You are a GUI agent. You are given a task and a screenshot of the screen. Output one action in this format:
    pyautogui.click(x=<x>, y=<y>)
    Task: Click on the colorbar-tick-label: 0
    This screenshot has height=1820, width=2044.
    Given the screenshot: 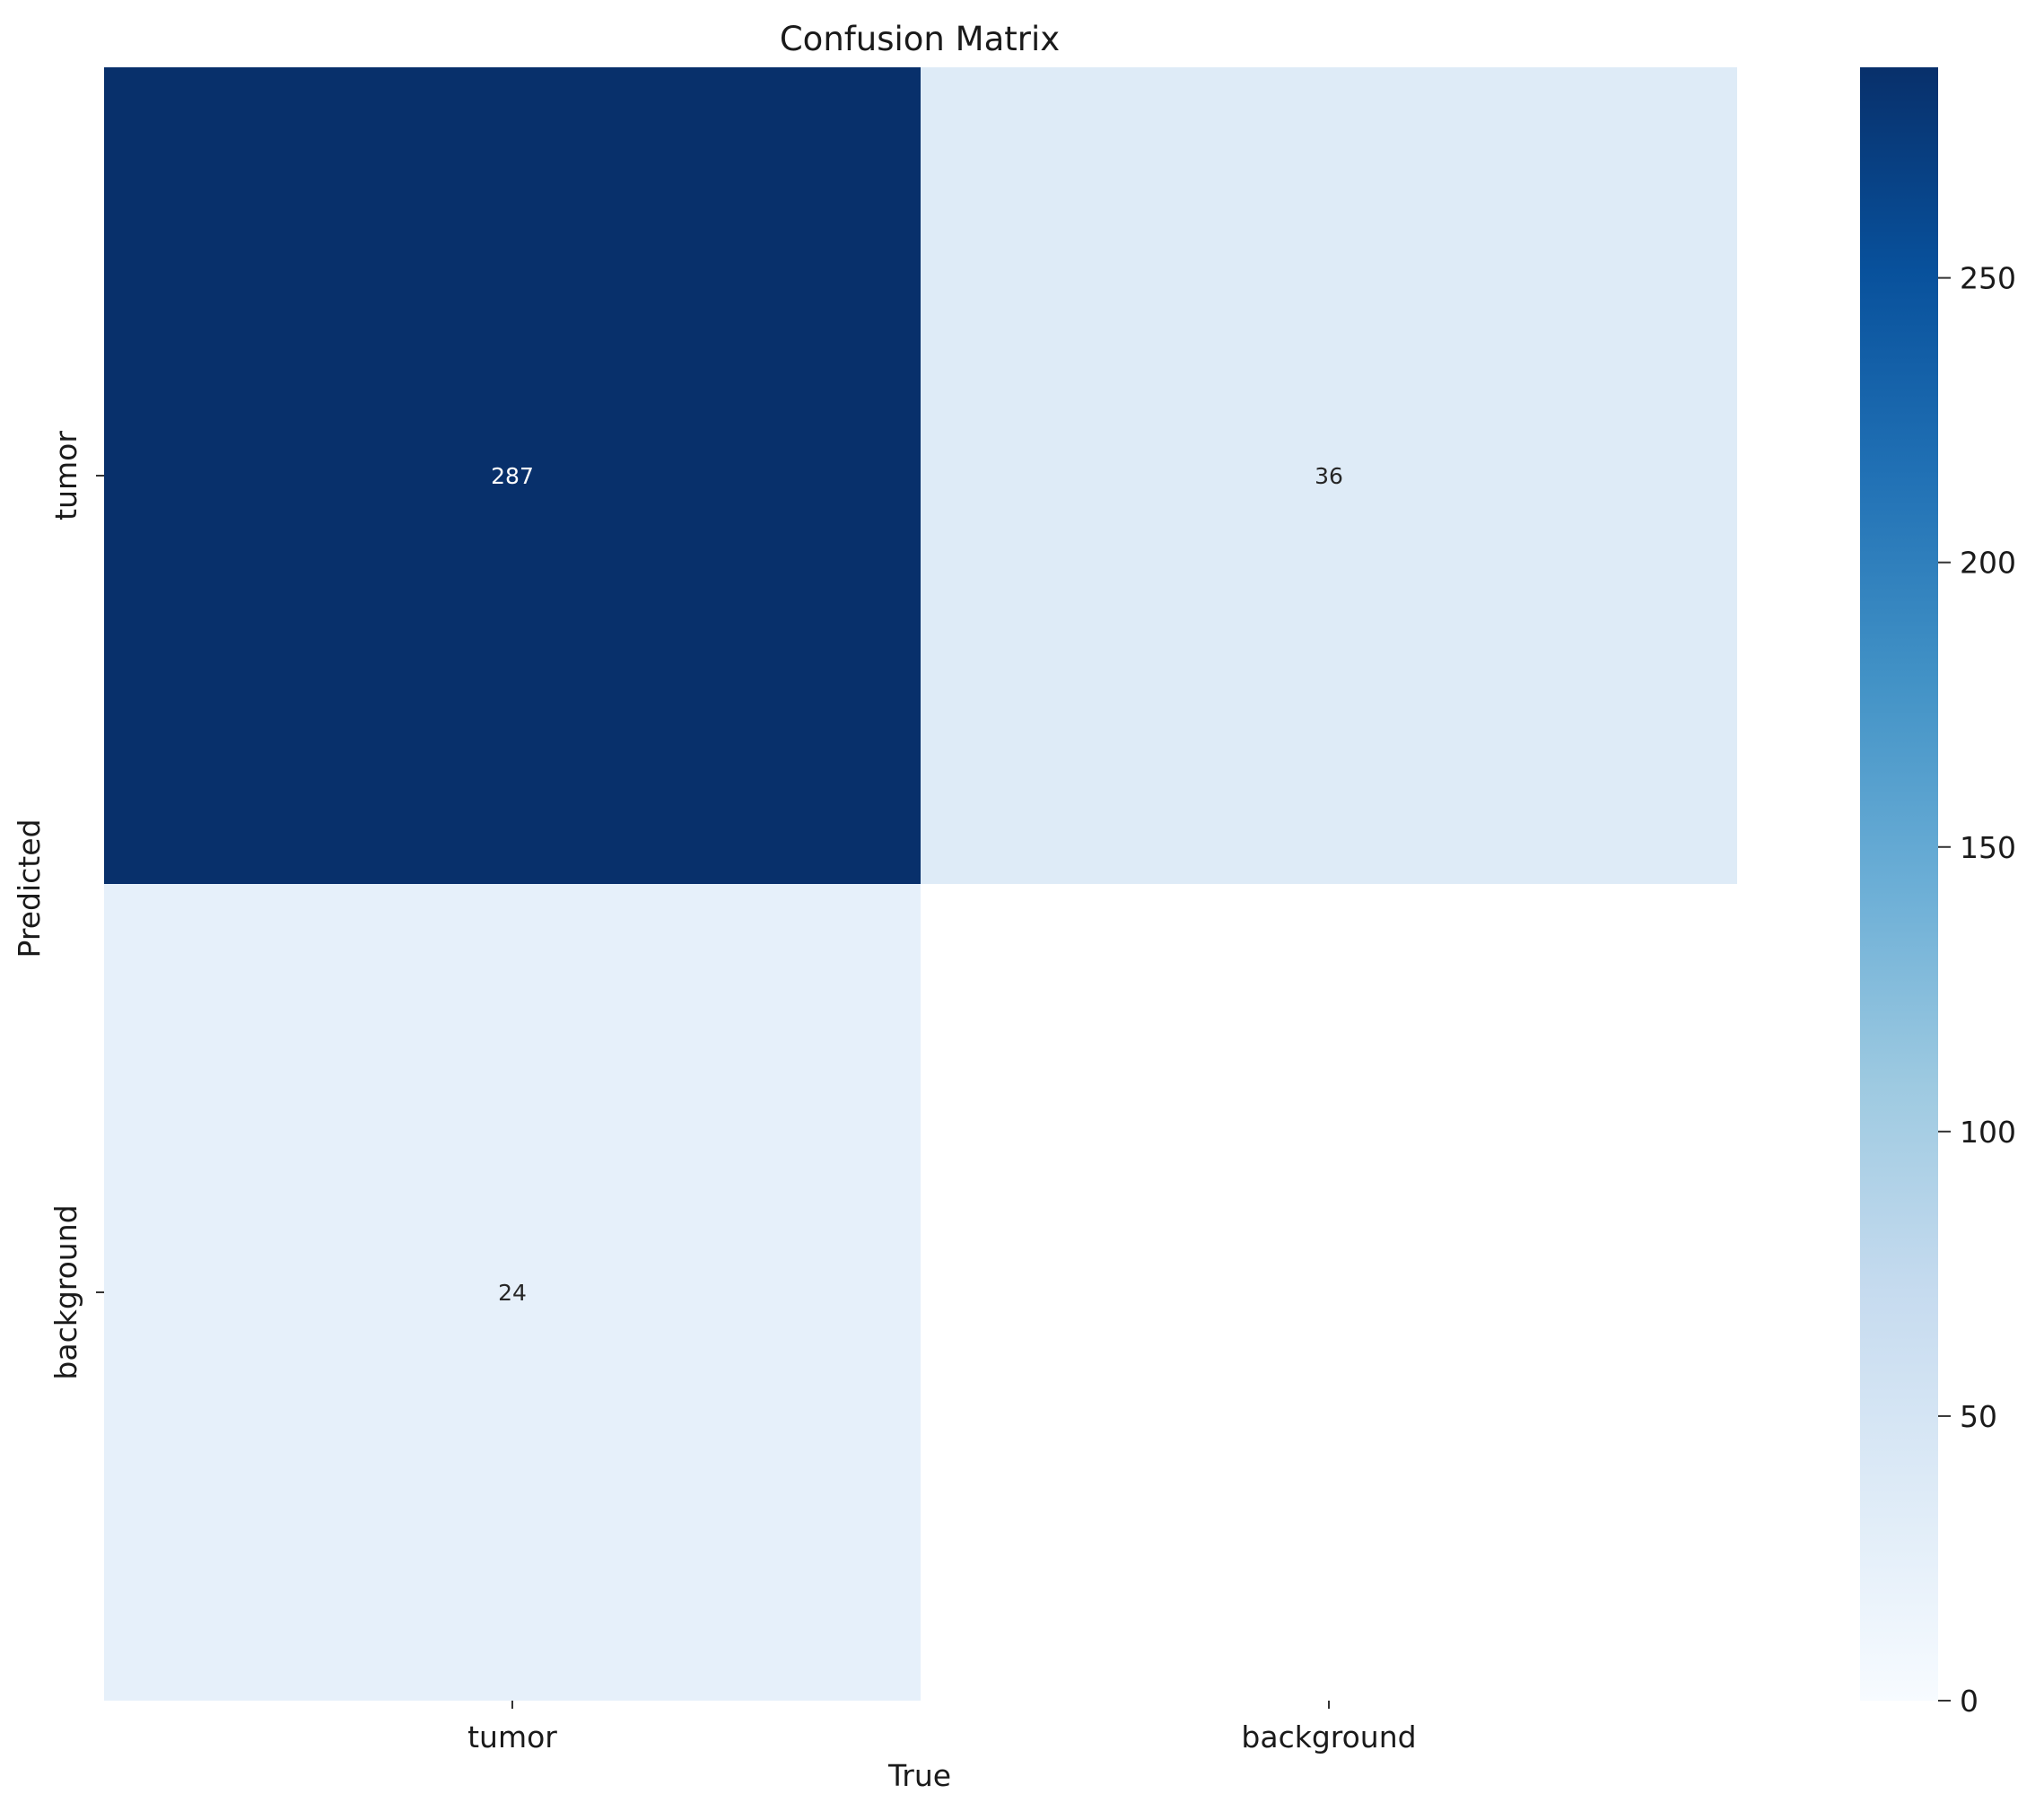 What is the action you would take?
    pyautogui.click(x=1969, y=1702)
    